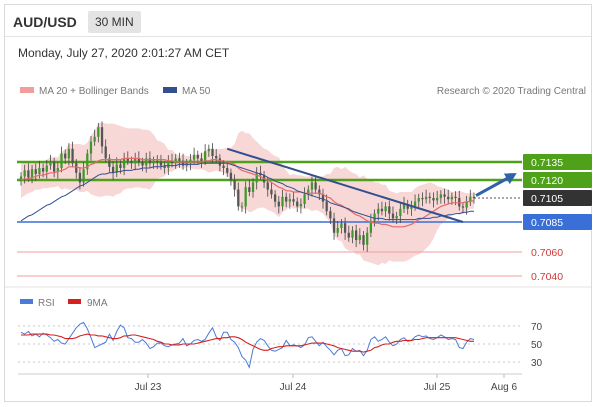 The width and height of the screenshot is (598, 407). I want to click on rsi-ma-legend-label: 9MA, so click(97, 303).